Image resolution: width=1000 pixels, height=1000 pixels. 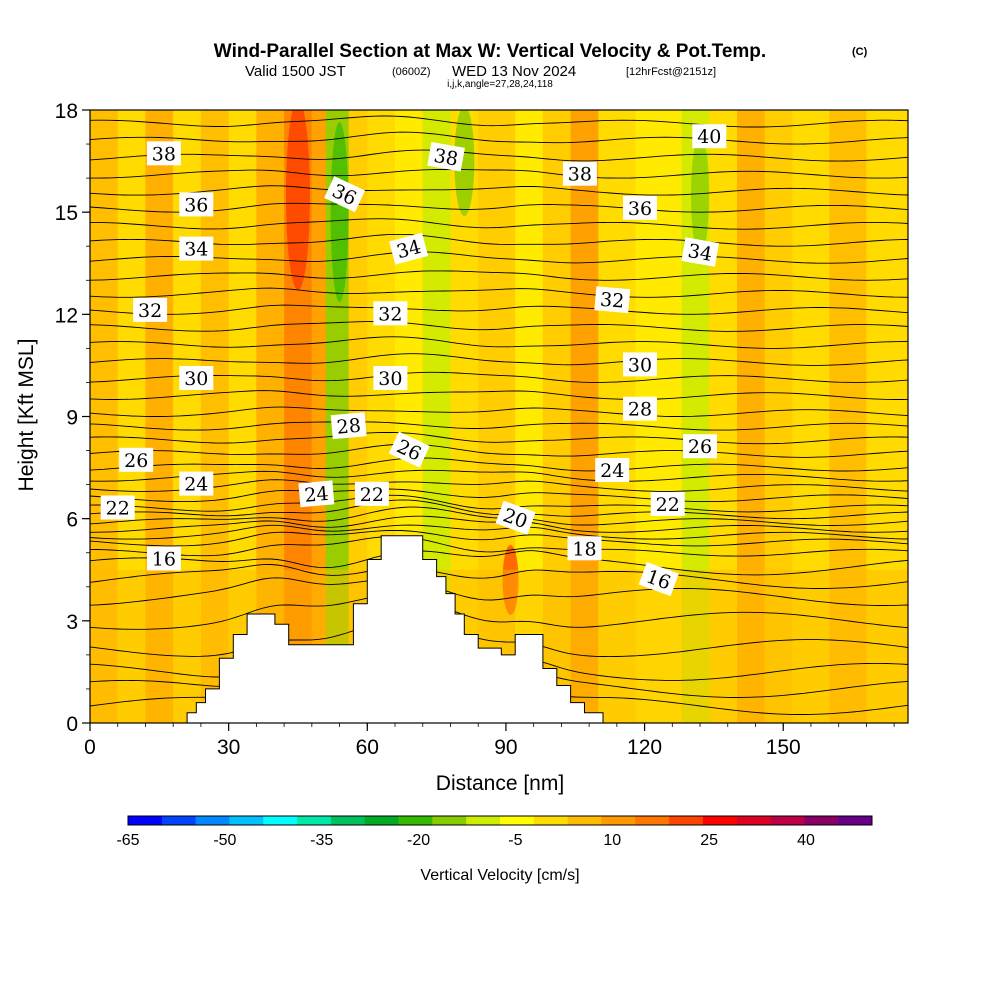 I want to click on x-tick-label: 0, so click(x=90, y=747).